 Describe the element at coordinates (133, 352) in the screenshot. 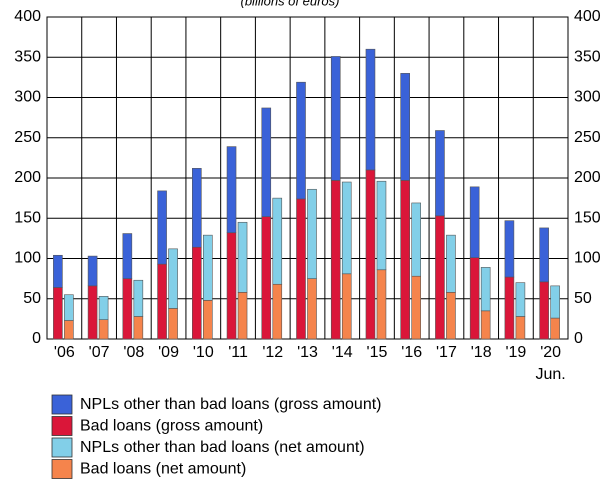

I see `x-tick-label: '08` at that location.